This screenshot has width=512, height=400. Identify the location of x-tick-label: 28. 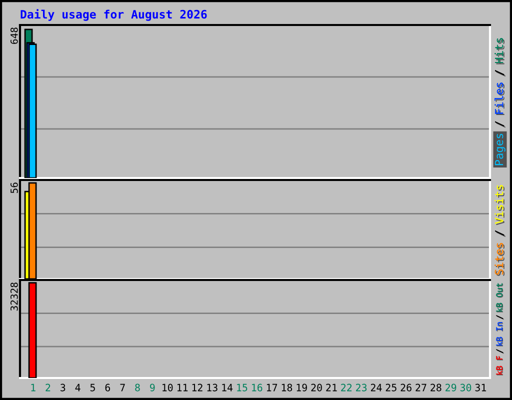
(436, 388).